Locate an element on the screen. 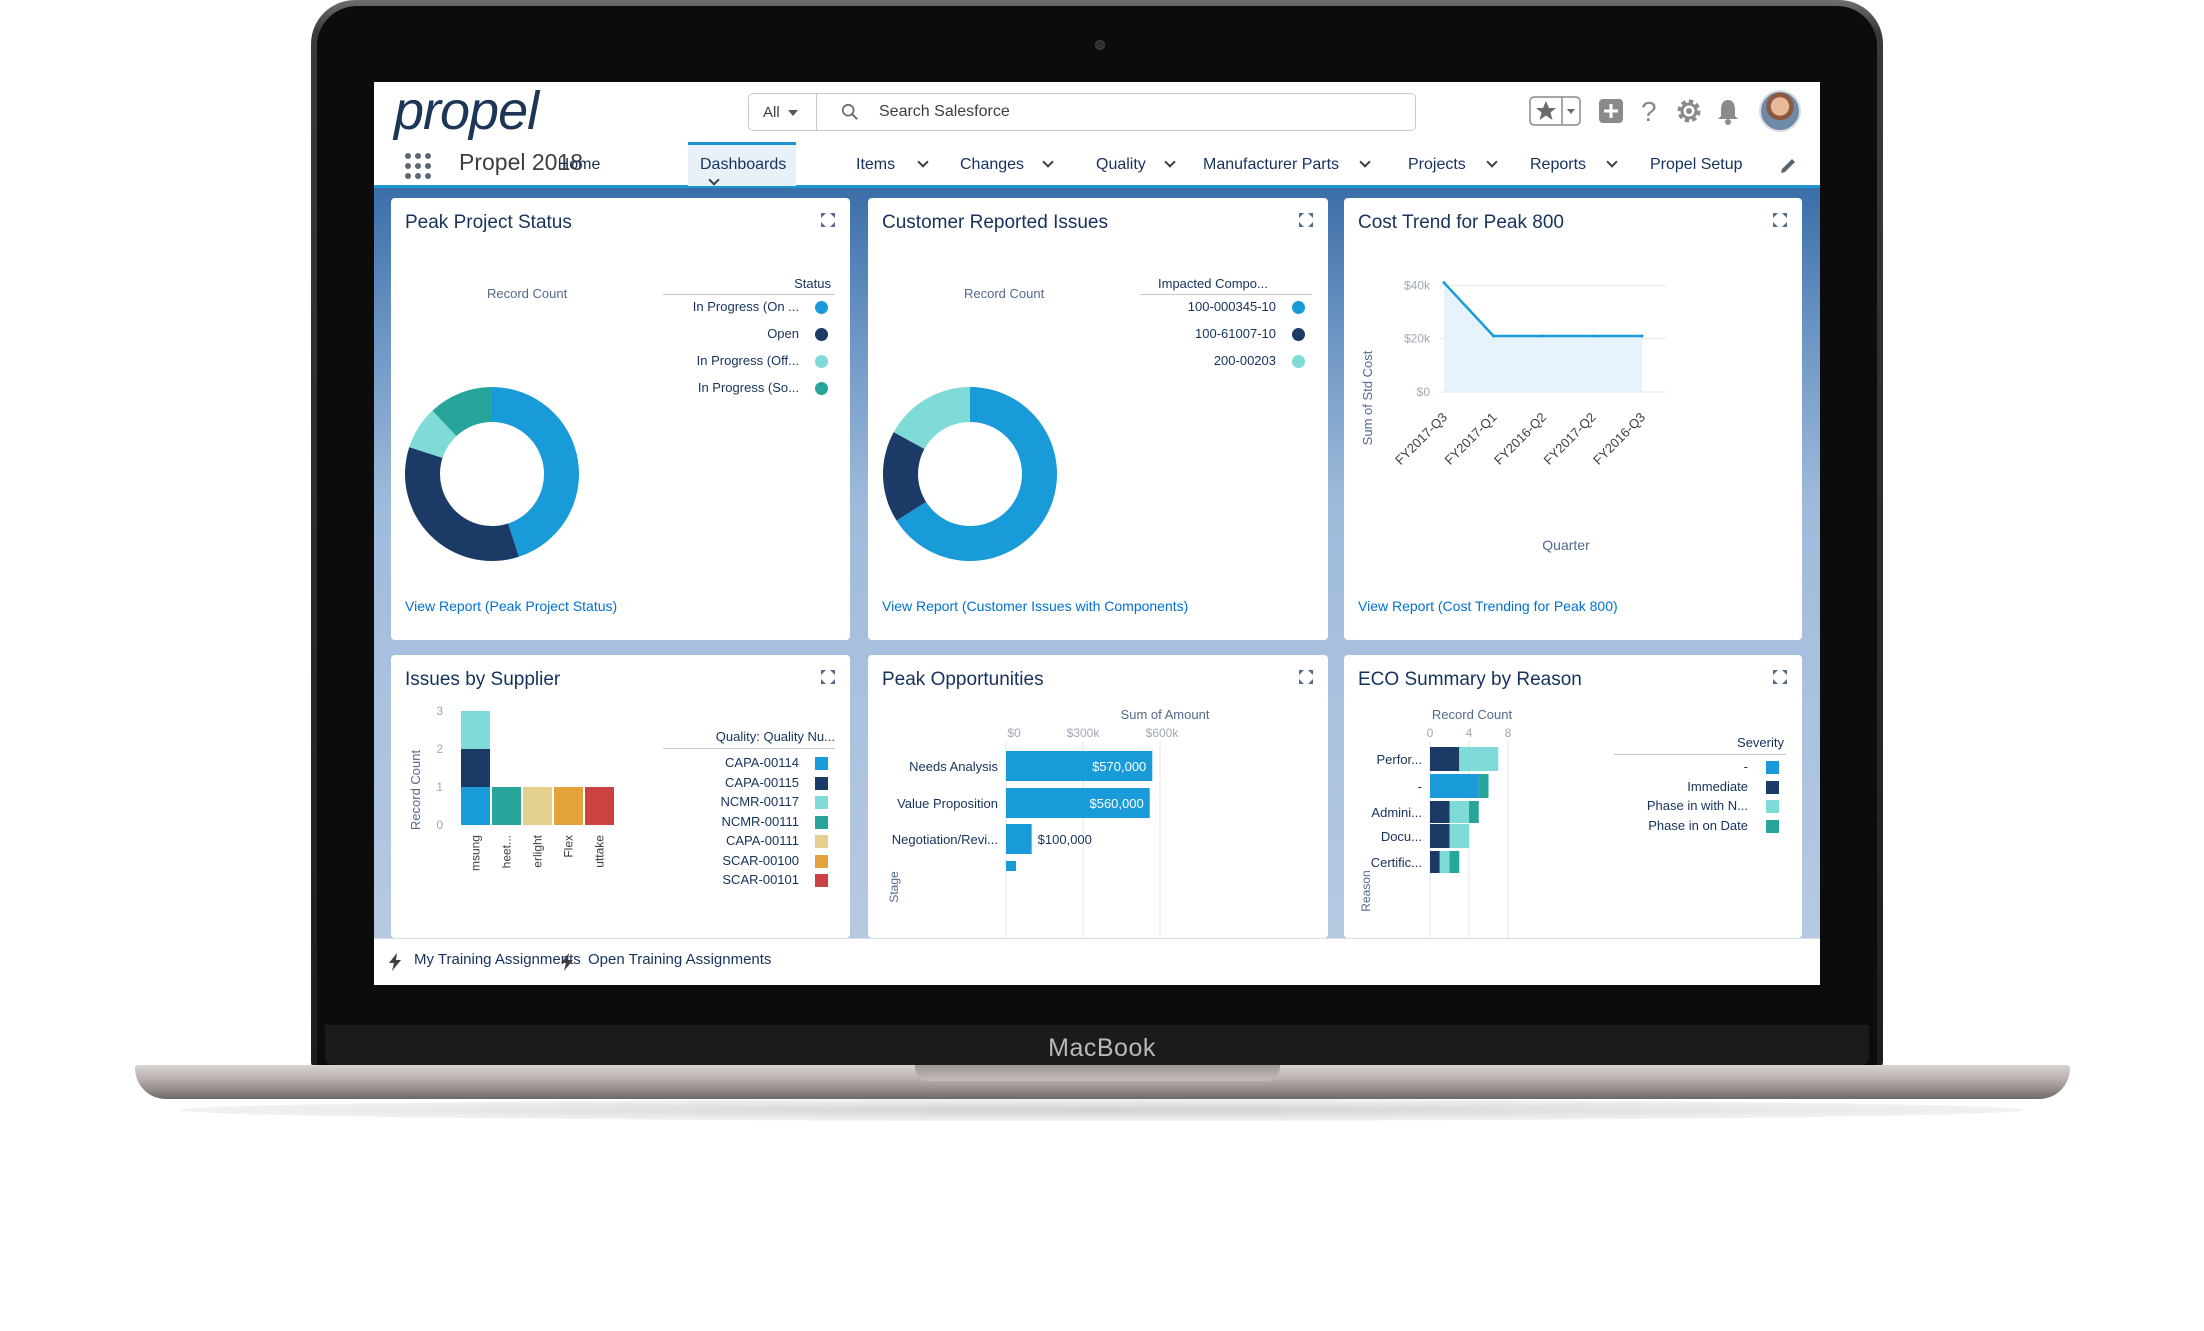 The width and height of the screenshot is (2204, 1331). app-launcher-icon is located at coordinates (418, 166).